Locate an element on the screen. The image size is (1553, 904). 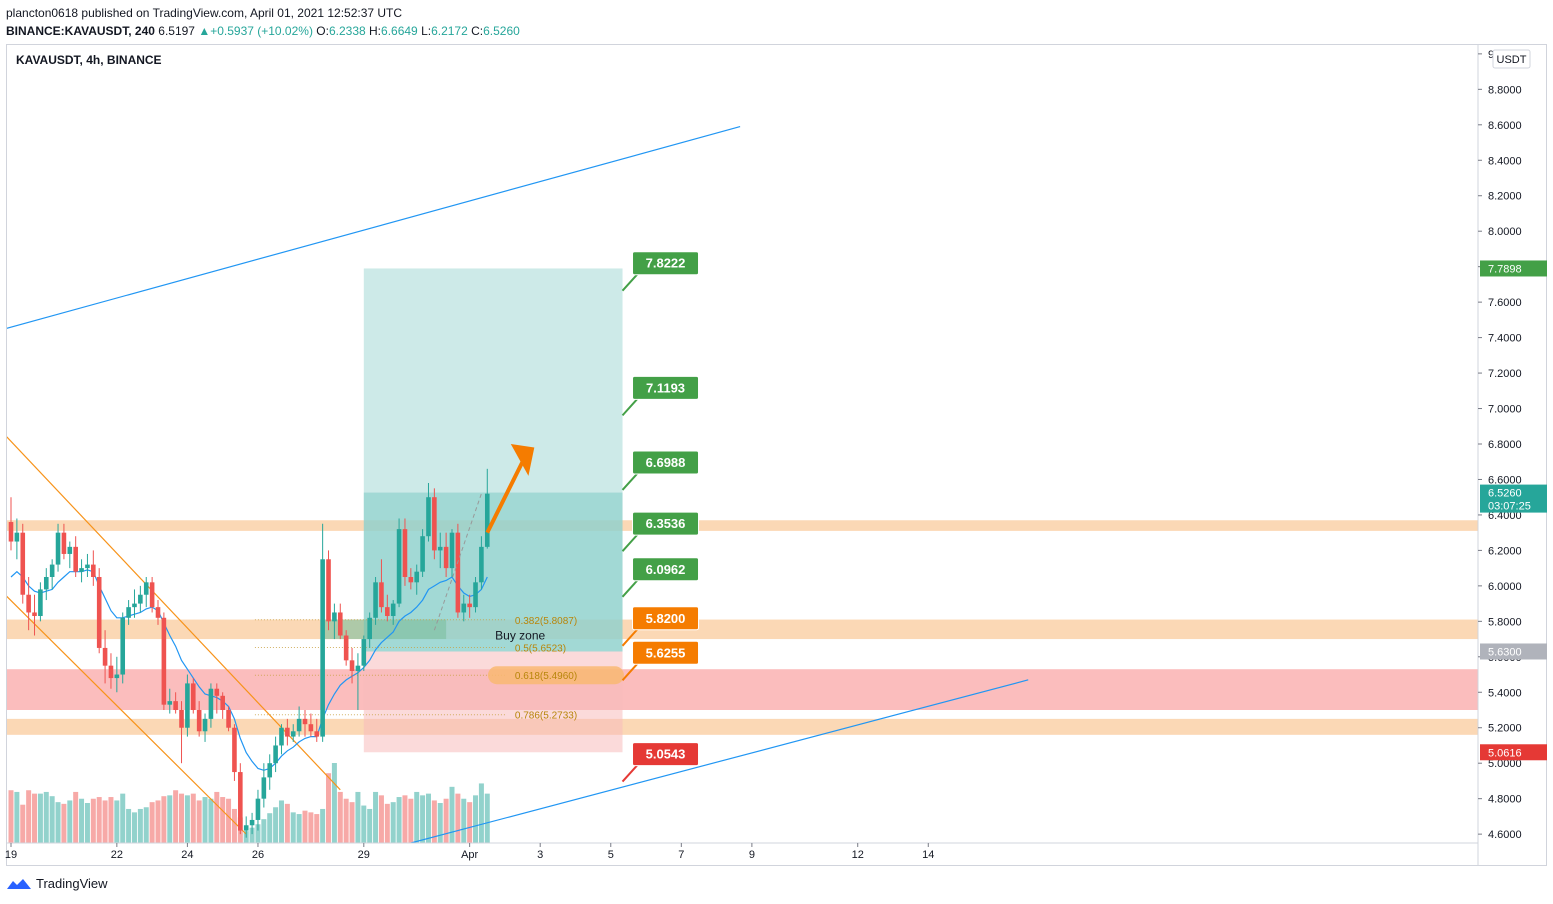
price-change: +0.5937 (+10.02%) is located at coordinates (261, 31).